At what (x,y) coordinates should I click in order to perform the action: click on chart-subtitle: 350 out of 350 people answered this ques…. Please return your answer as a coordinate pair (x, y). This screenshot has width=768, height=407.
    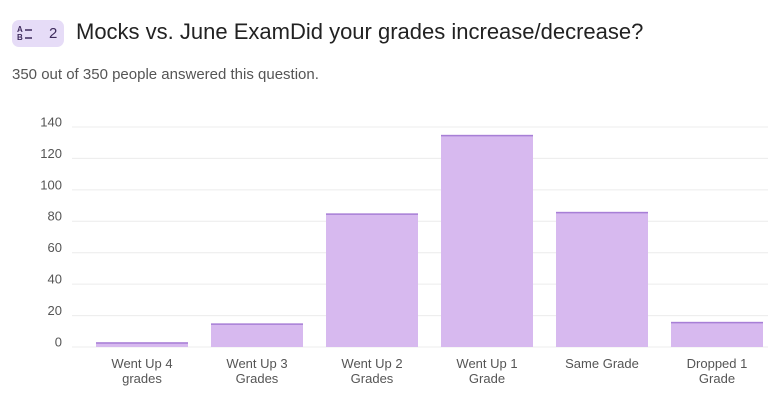
    Looking at the image, I should click on (165, 74).